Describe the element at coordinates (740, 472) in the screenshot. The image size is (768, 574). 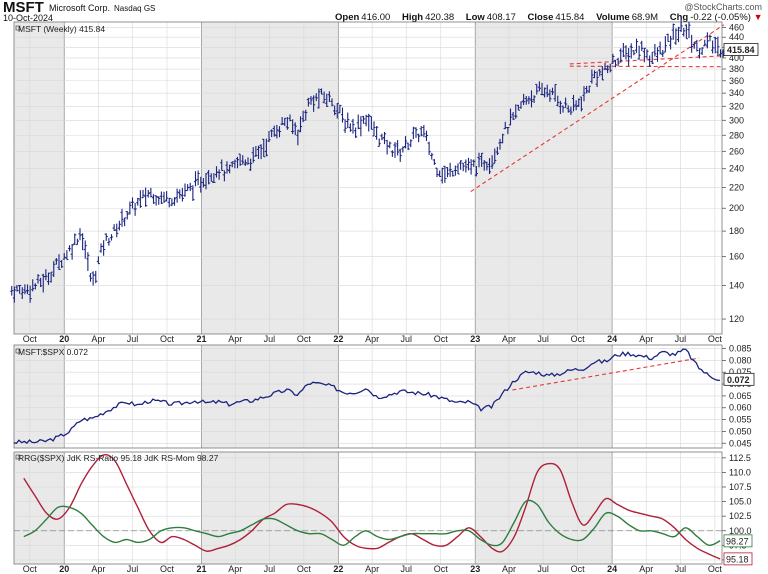
I see `rrg-ytick-label: 110.0` at that location.